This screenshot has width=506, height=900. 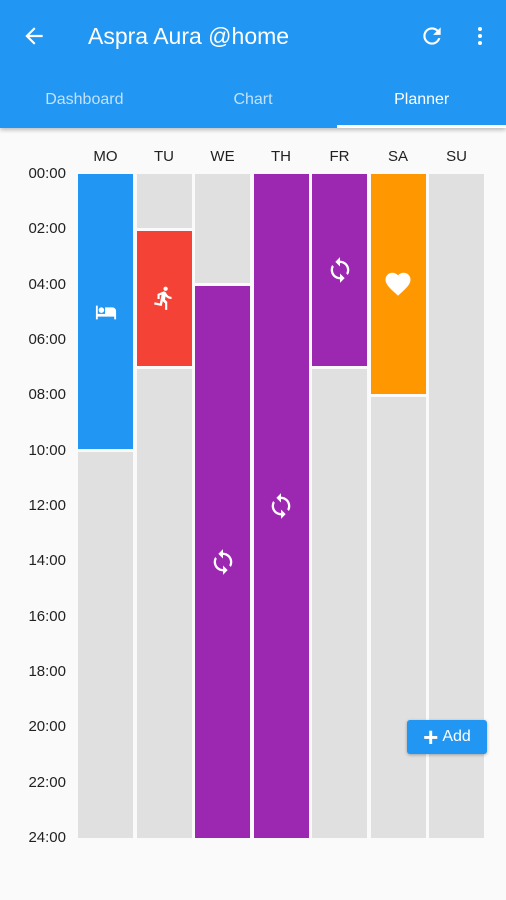 I want to click on running-icon, so click(x=164, y=298).